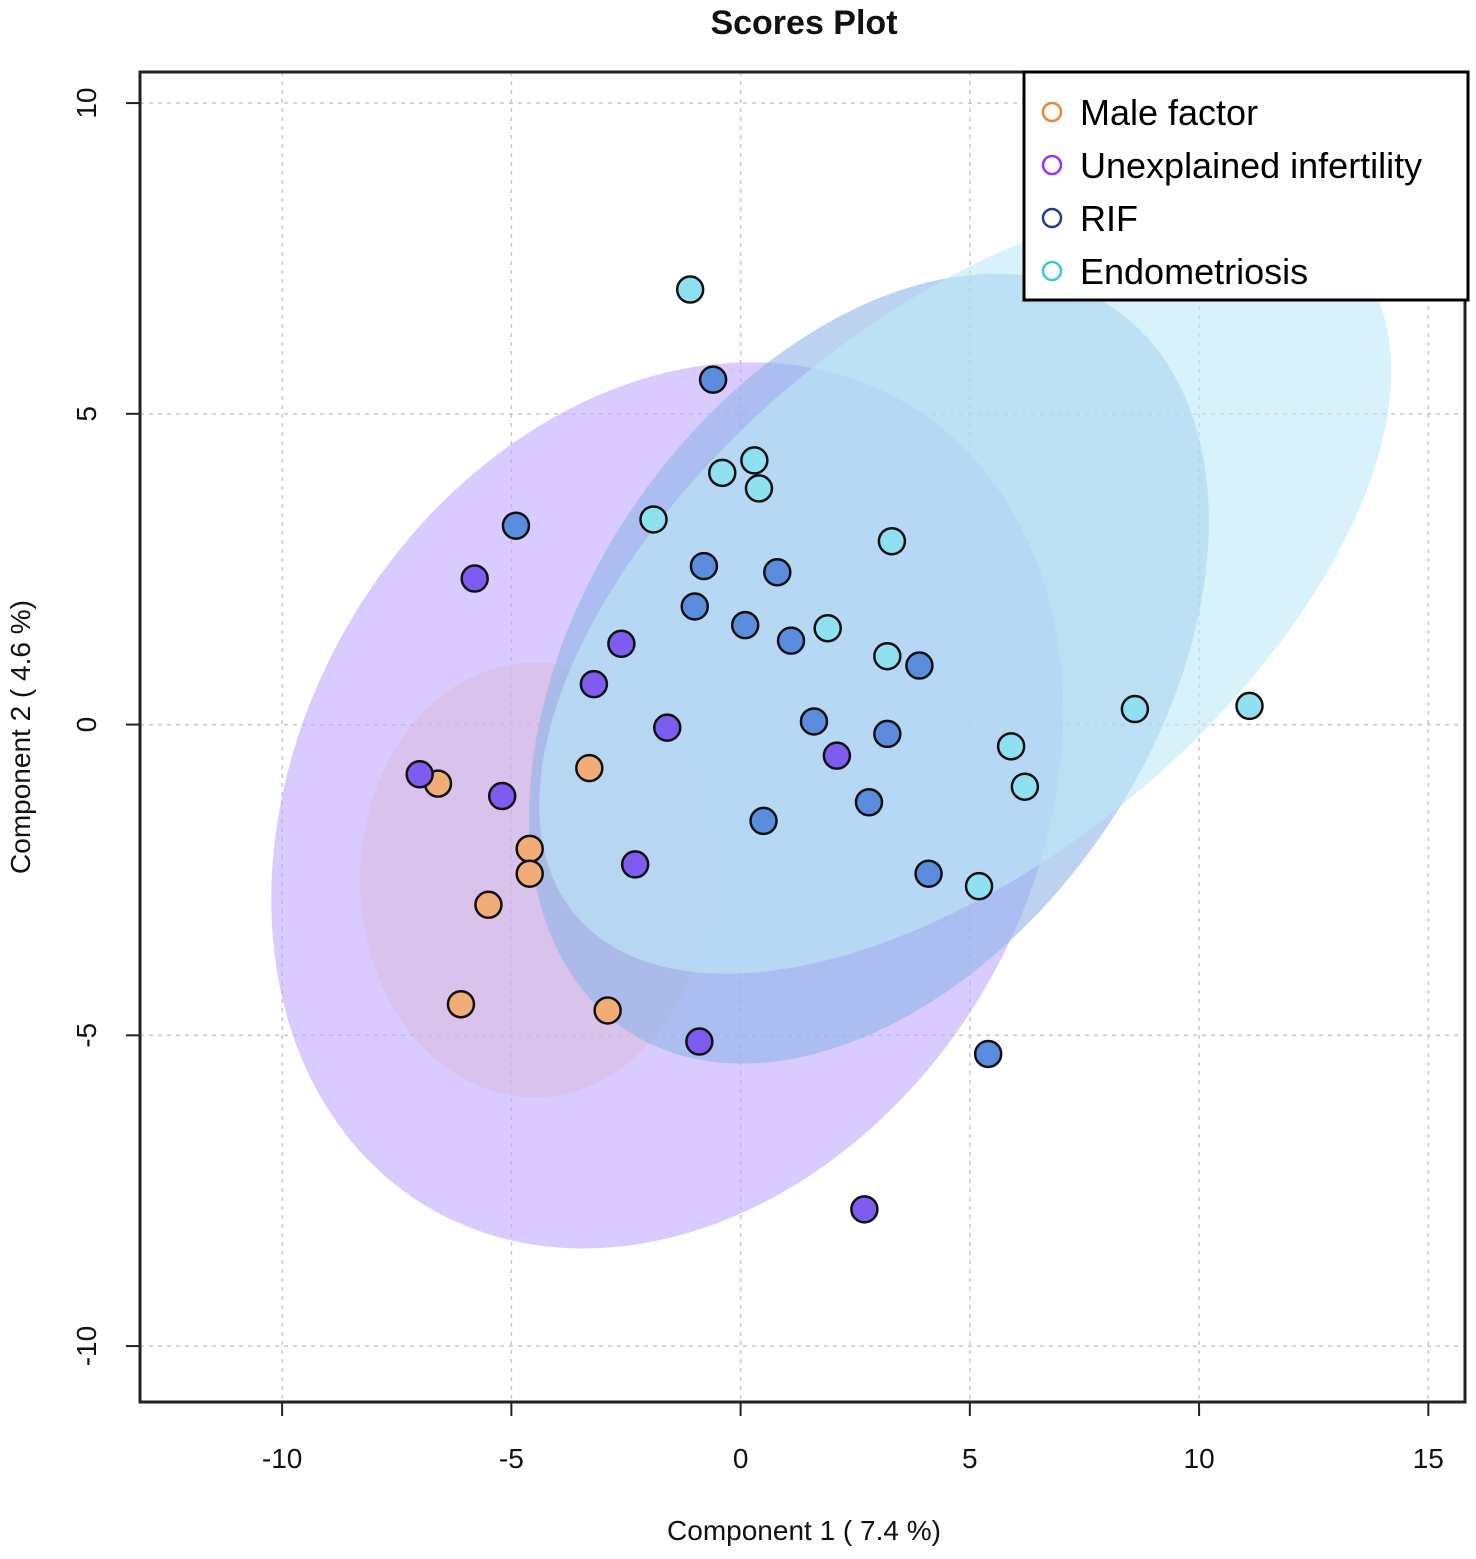 Image resolution: width=1476 pixels, height=1559 pixels. Describe the element at coordinates (741, 1458) in the screenshot. I see `x-tick-label: 0` at that location.